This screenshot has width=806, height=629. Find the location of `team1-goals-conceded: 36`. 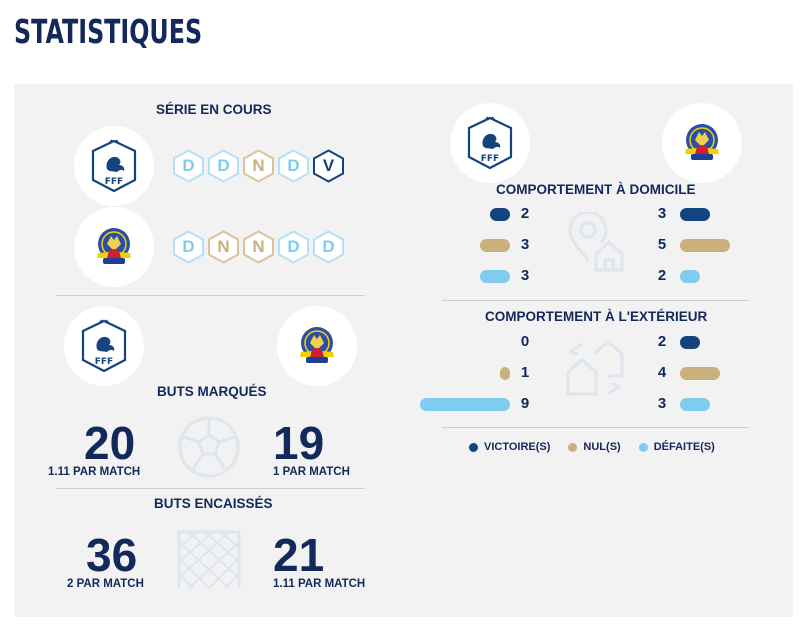

team1-goals-conceded: 36 is located at coordinates (112, 555).